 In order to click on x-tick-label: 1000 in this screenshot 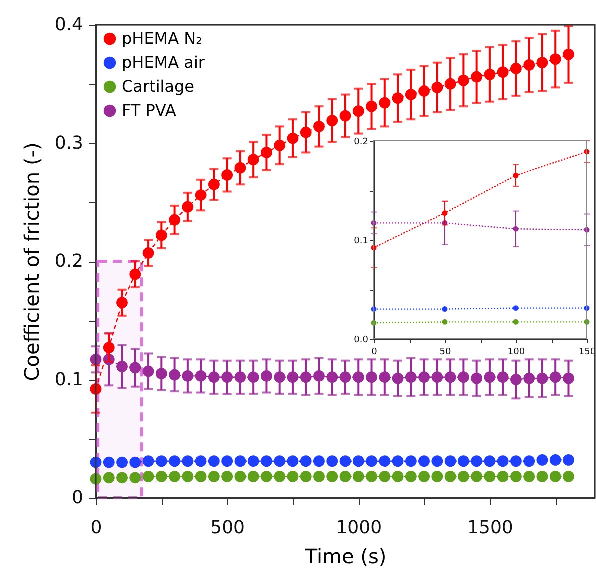, I will do `click(359, 528)`.